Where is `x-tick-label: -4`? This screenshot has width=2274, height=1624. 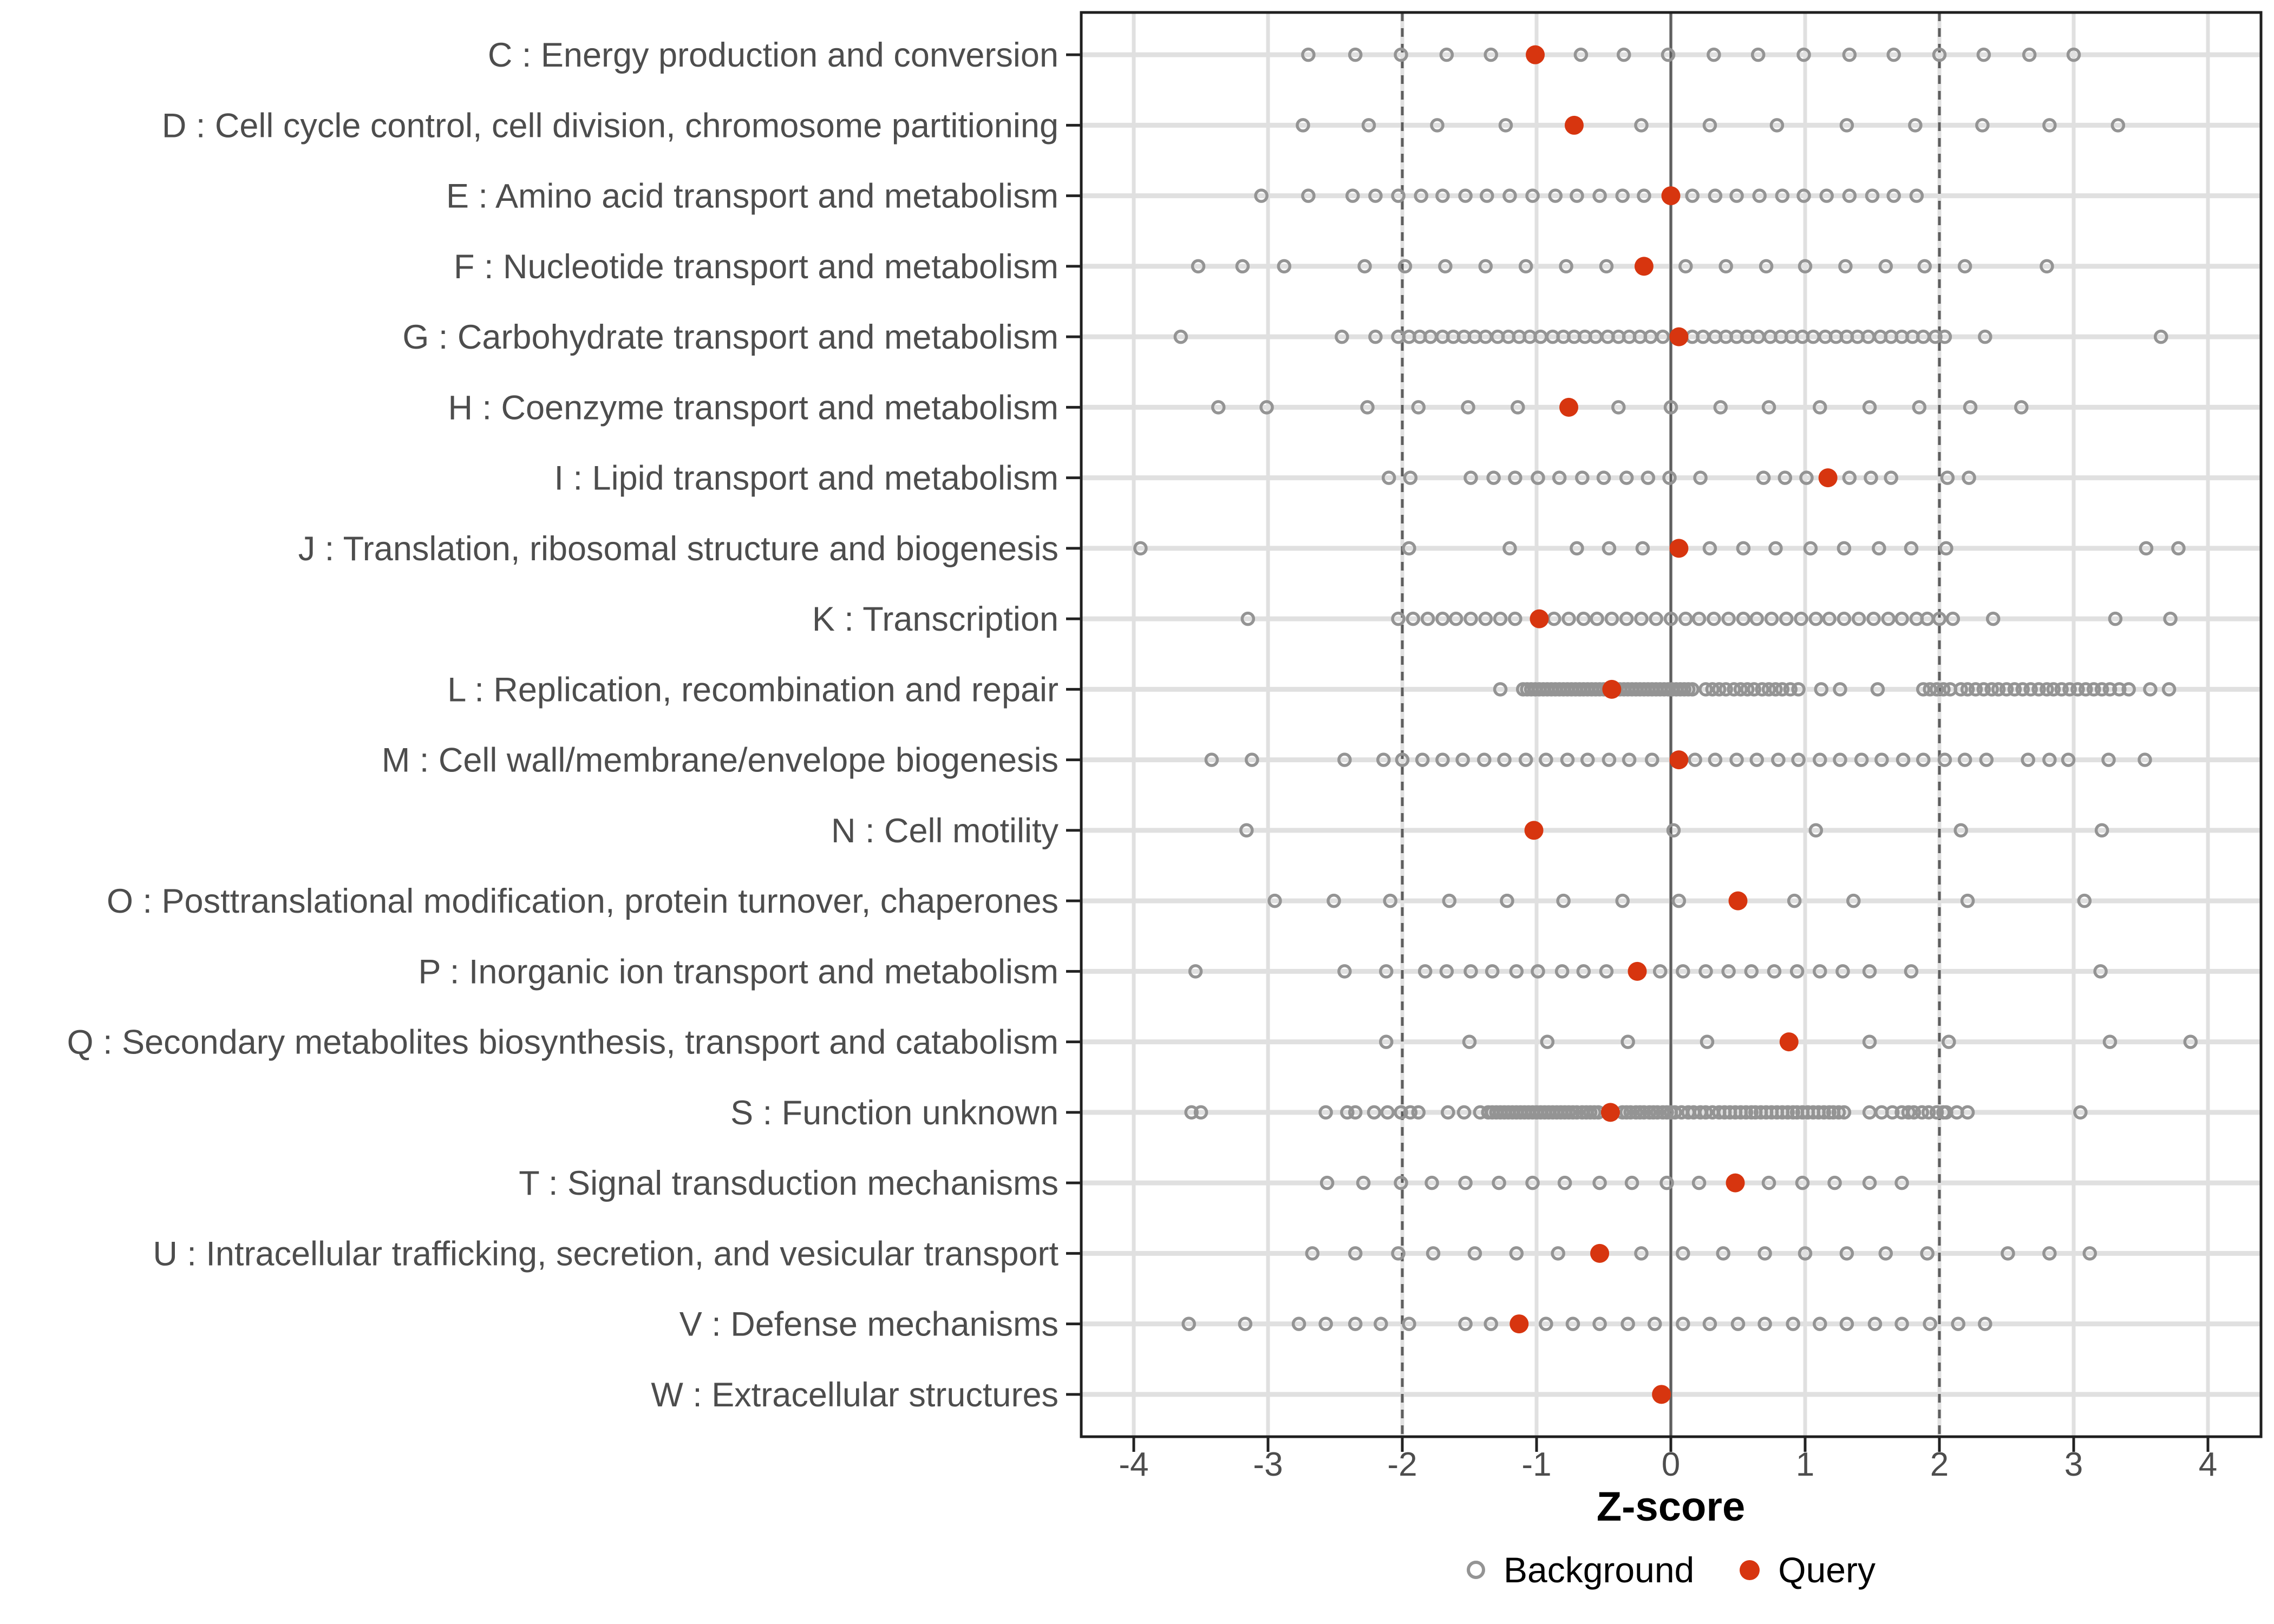 x-tick-label: -4 is located at coordinates (1133, 1465).